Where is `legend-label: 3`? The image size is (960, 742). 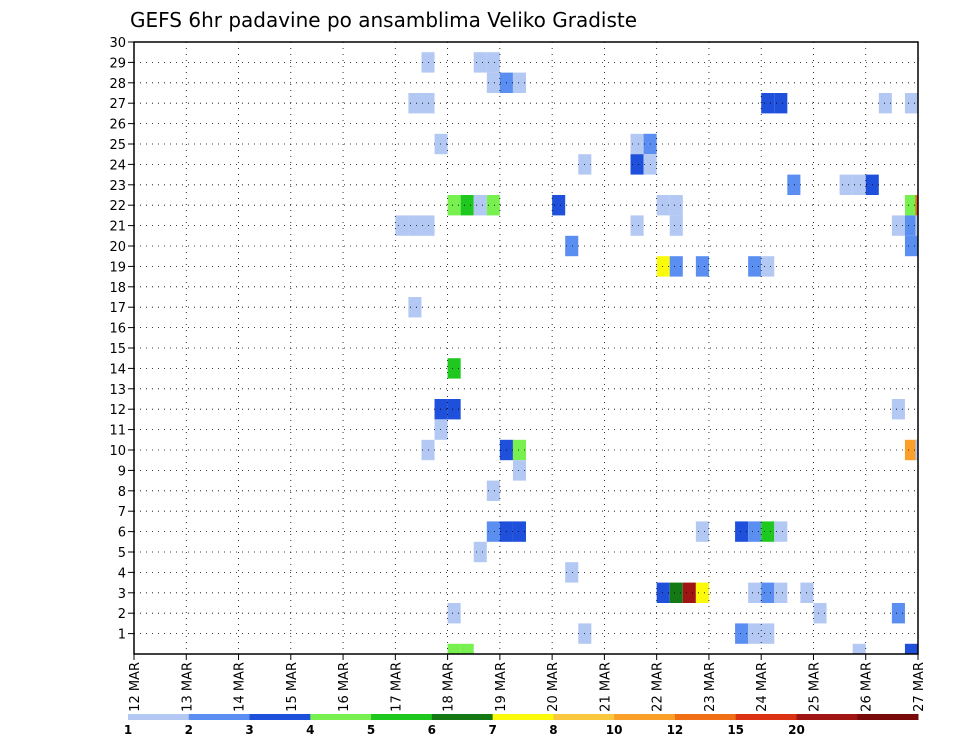 legend-label: 3 is located at coordinates (249, 730).